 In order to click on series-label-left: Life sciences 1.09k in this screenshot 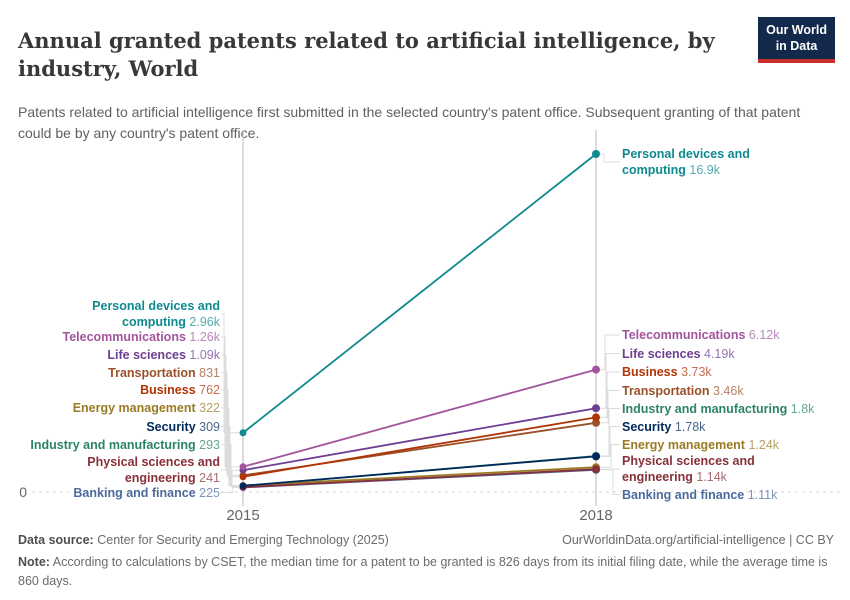, I will do `click(117, 355)`.